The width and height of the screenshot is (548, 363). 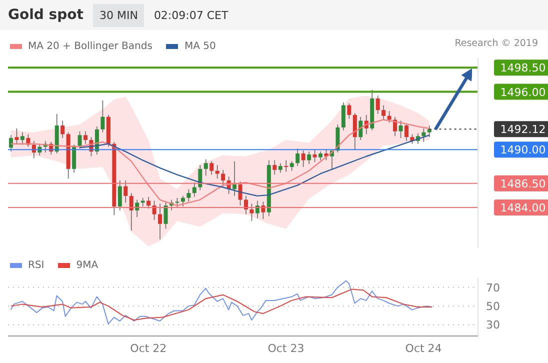 I want to click on y-tick-label: 1484.00, so click(x=523, y=207).